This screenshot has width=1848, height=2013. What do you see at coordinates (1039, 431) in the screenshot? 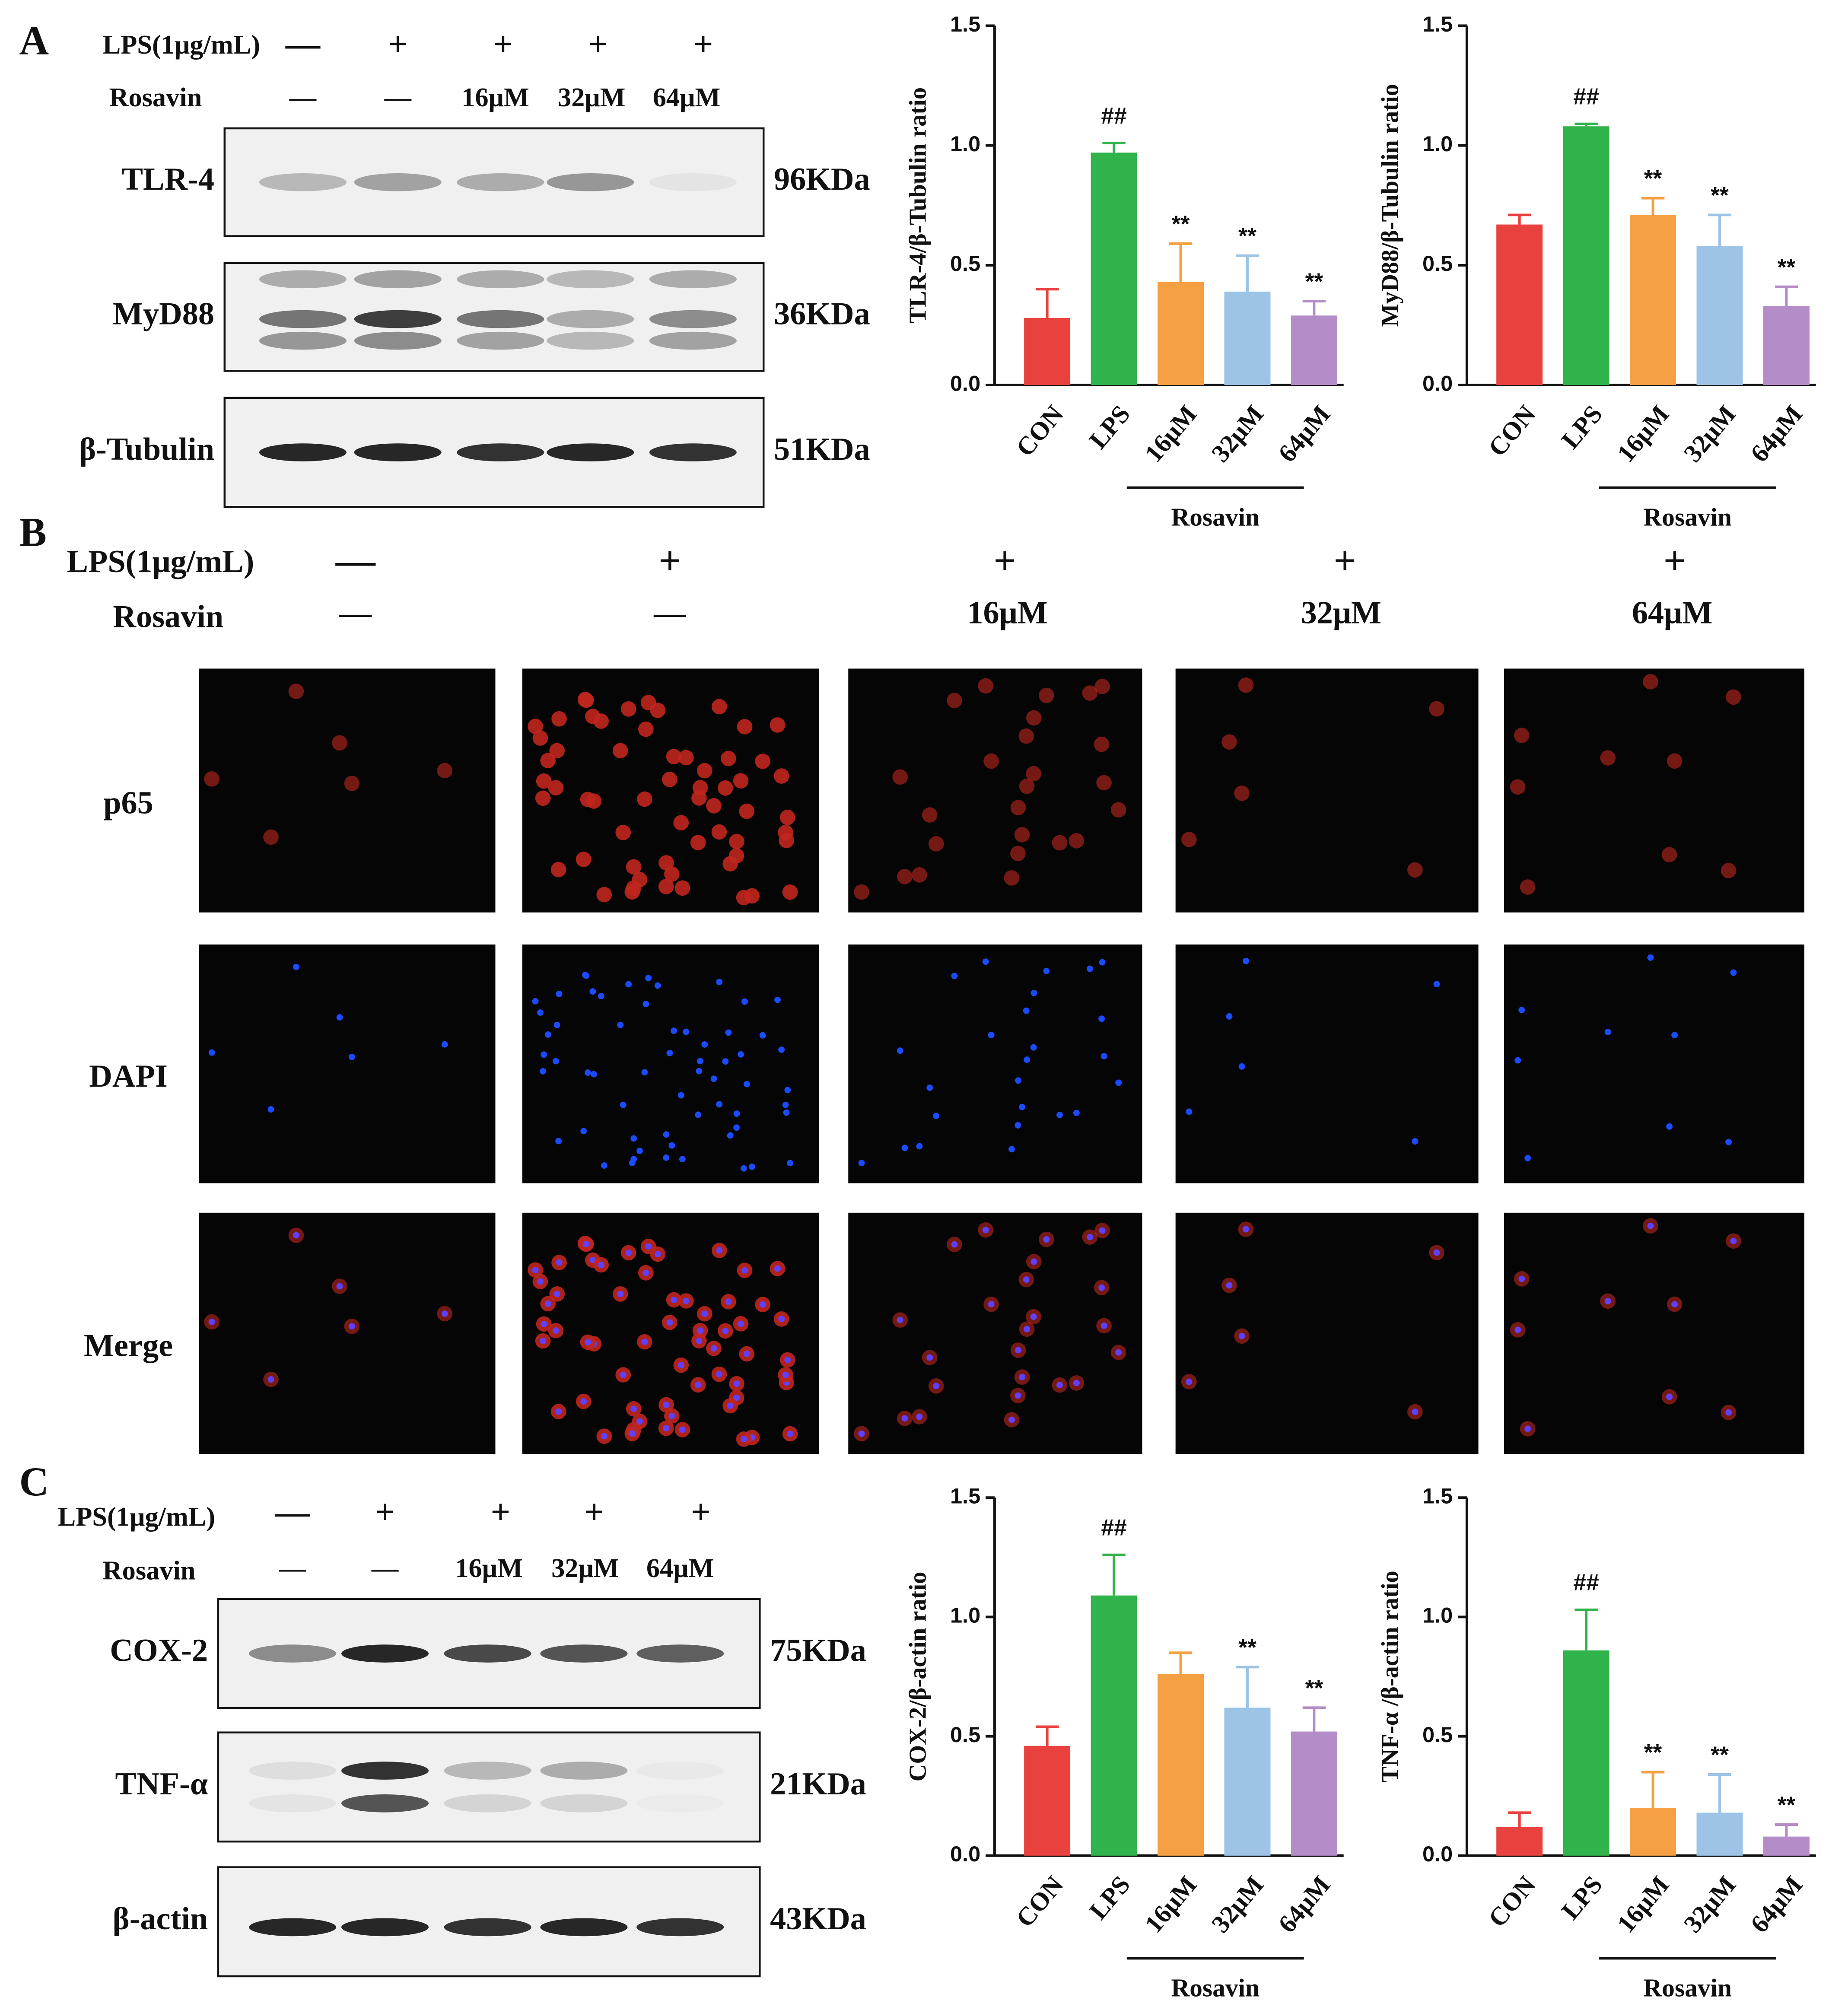
I see `x-tick-label: CON` at bounding box center [1039, 431].